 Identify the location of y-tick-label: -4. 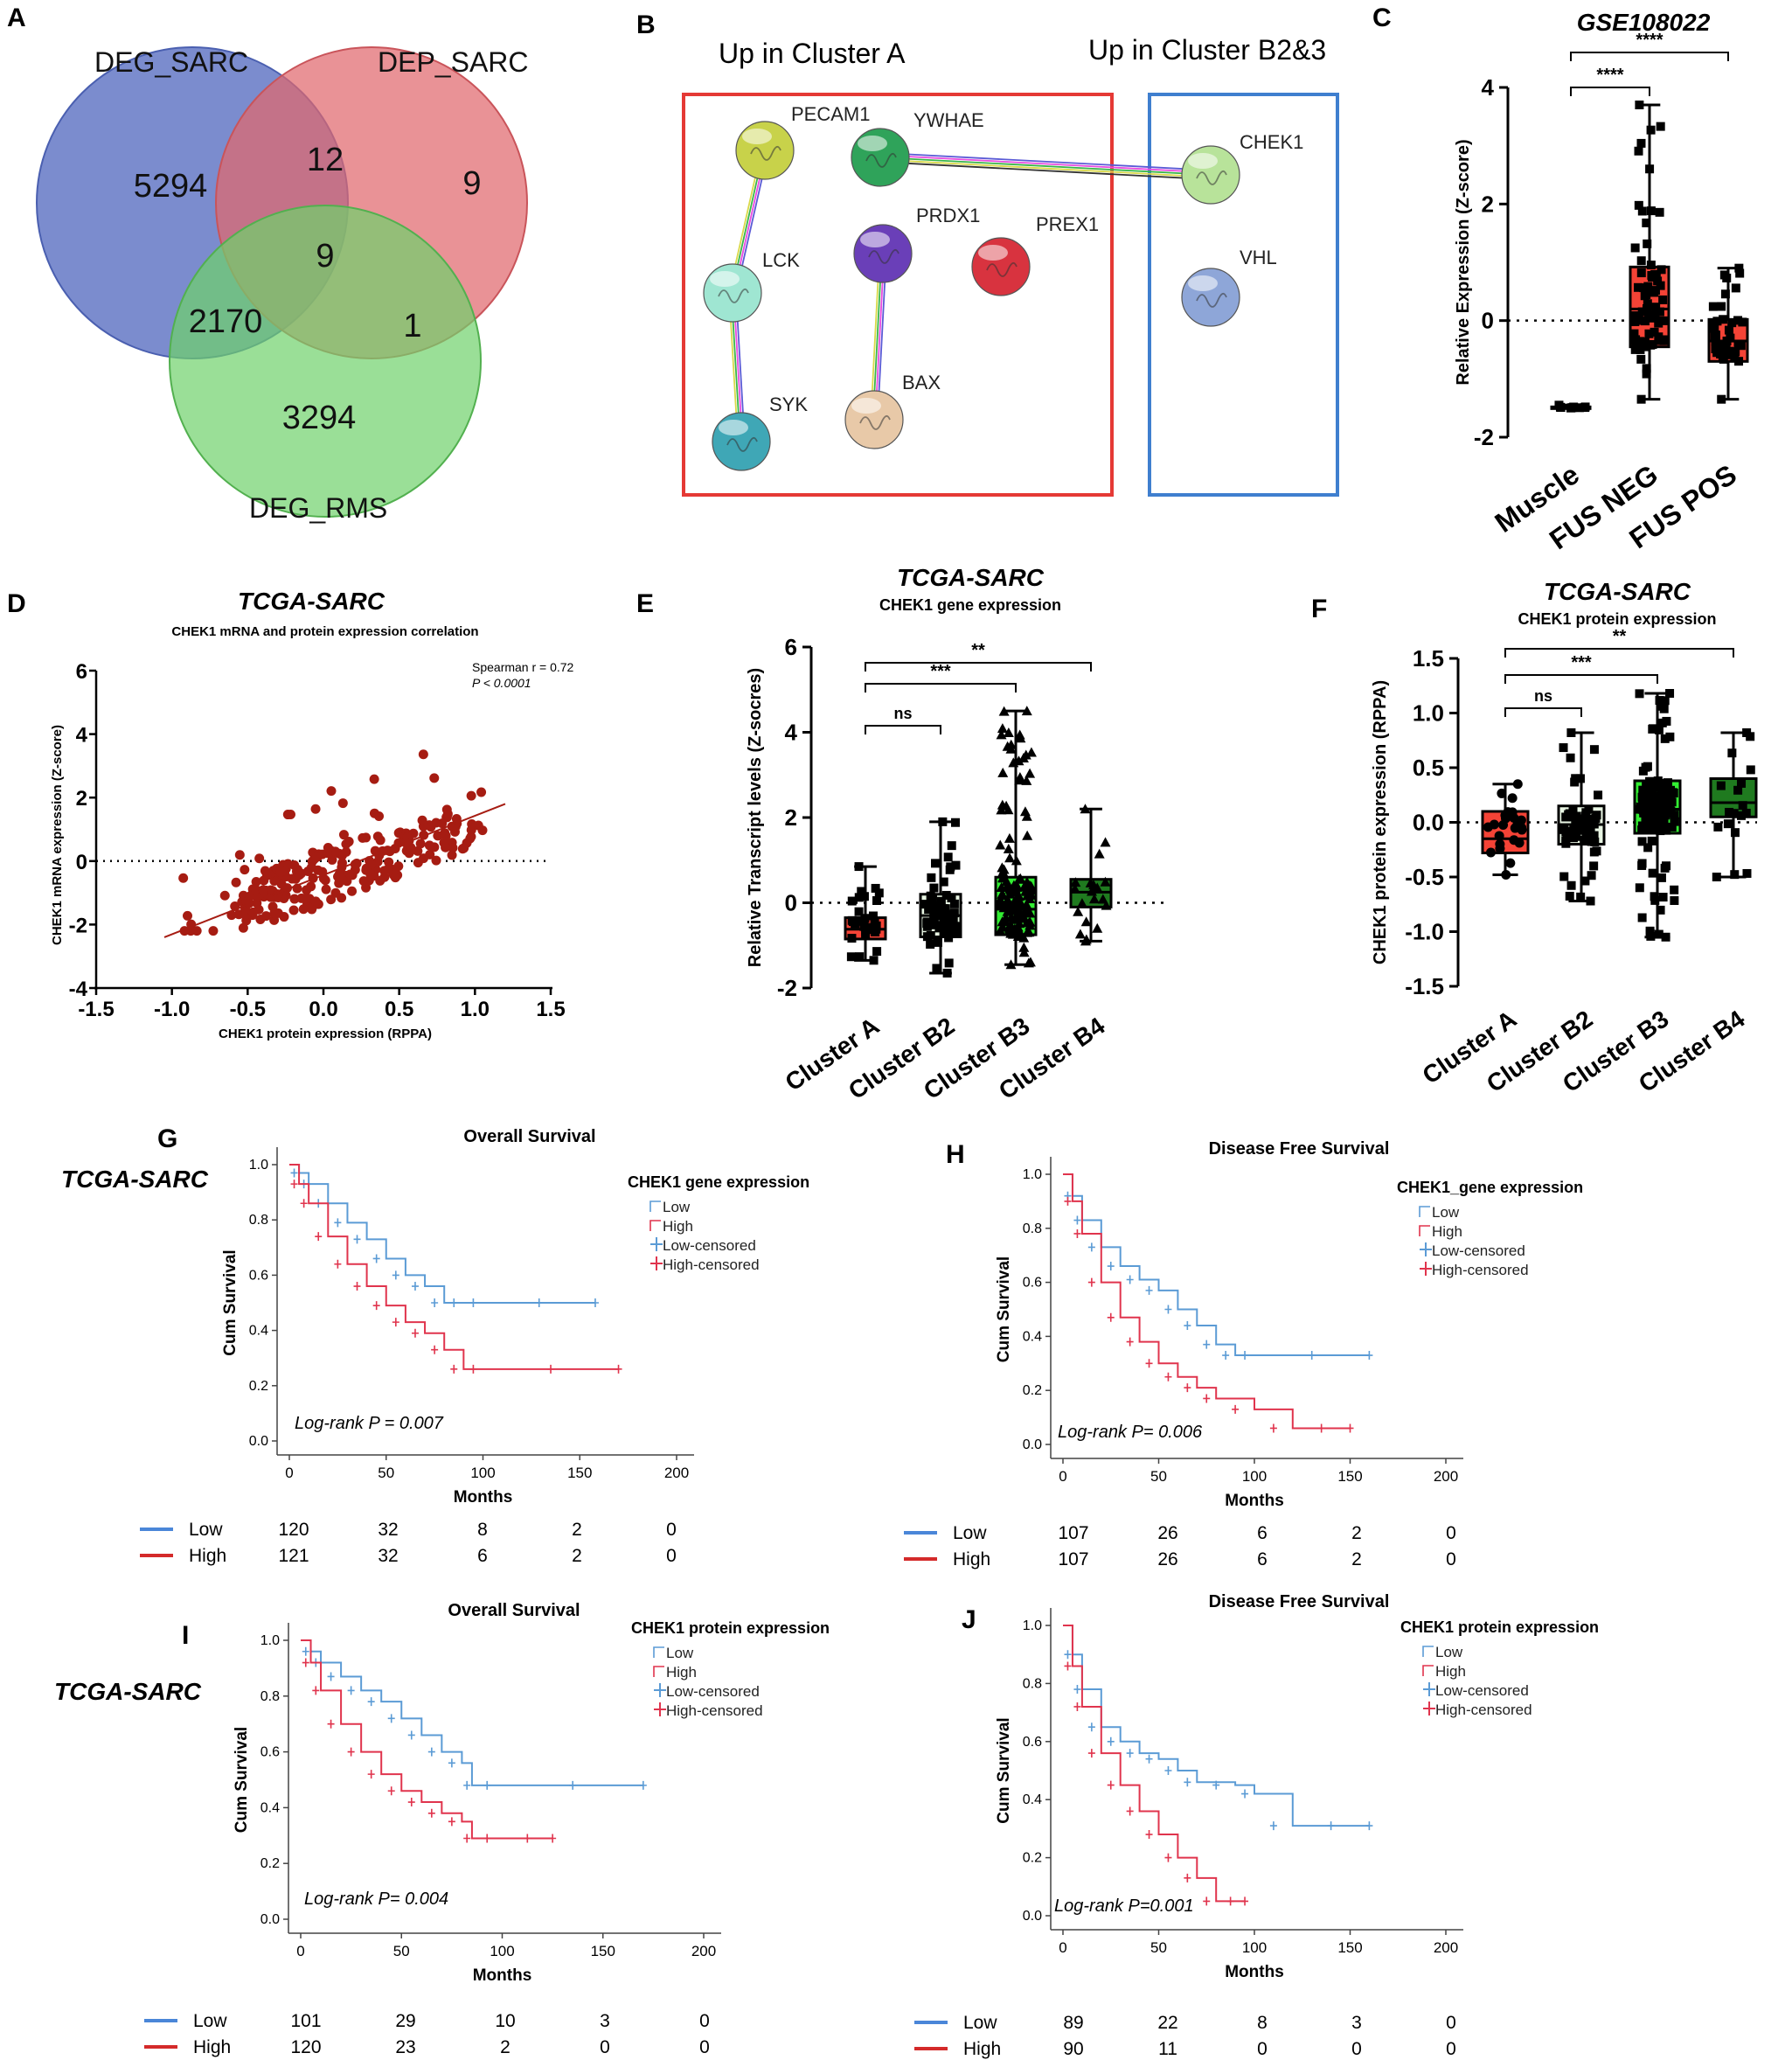
(78, 989).